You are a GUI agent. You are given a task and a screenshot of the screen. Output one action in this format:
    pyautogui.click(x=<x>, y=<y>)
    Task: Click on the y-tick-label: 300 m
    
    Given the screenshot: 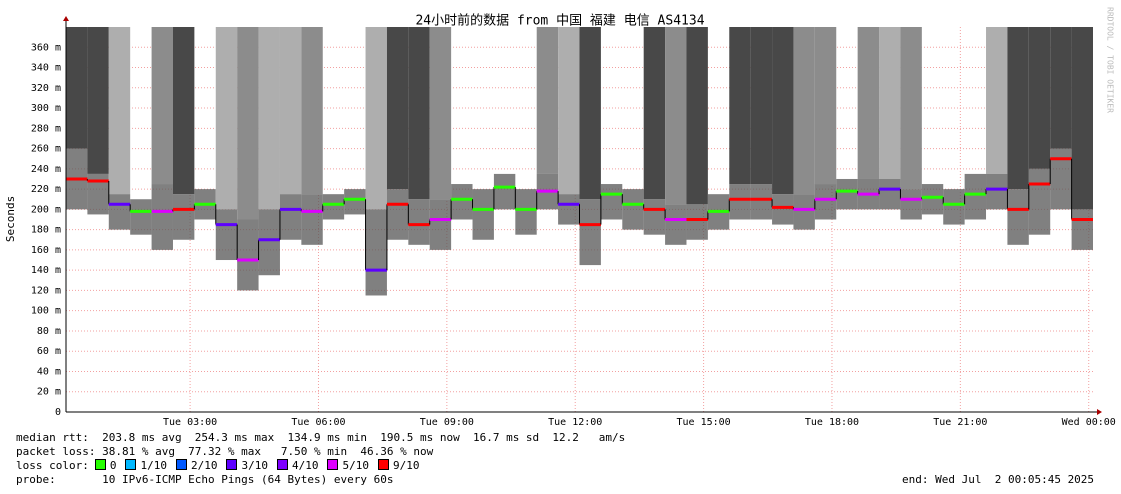 What is the action you would take?
    pyautogui.click(x=46, y=108)
    